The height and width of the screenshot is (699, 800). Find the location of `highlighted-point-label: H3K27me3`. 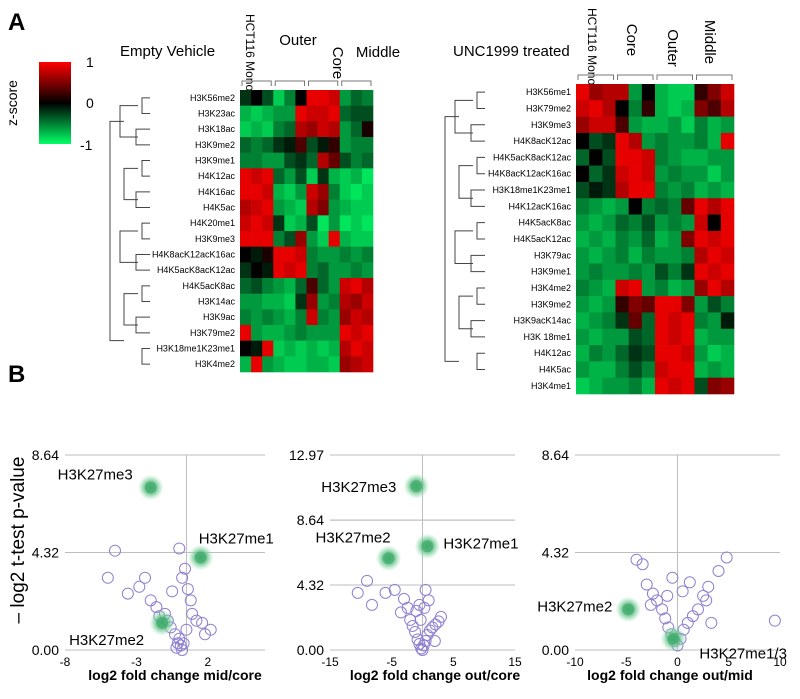

highlighted-point-label: H3K27me3 is located at coordinates (95, 475).